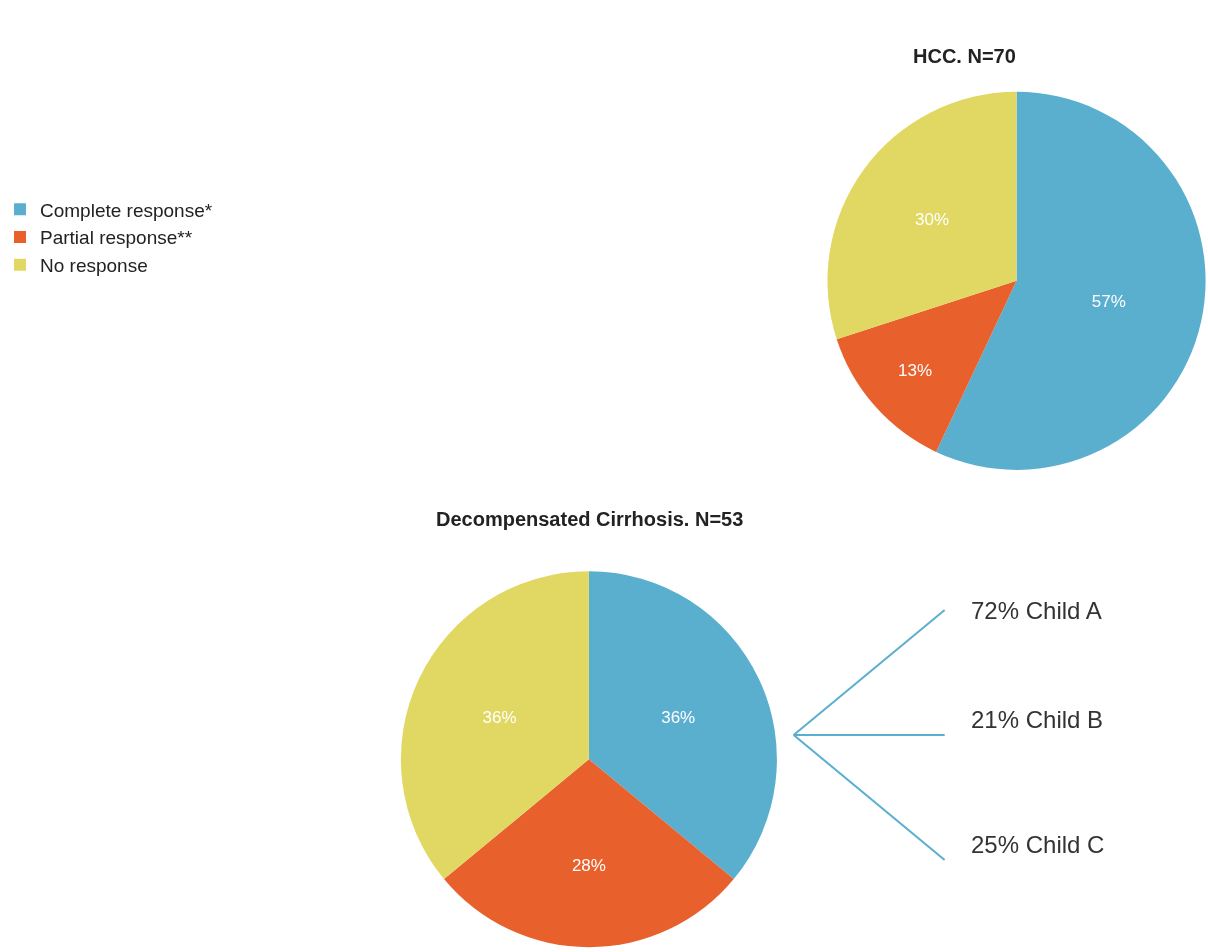 Image resolution: width=1208 pixels, height=952 pixels. What do you see at coordinates (931, 219) in the screenshot?
I see `data-label: 30%` at bounding box center [931, 219].